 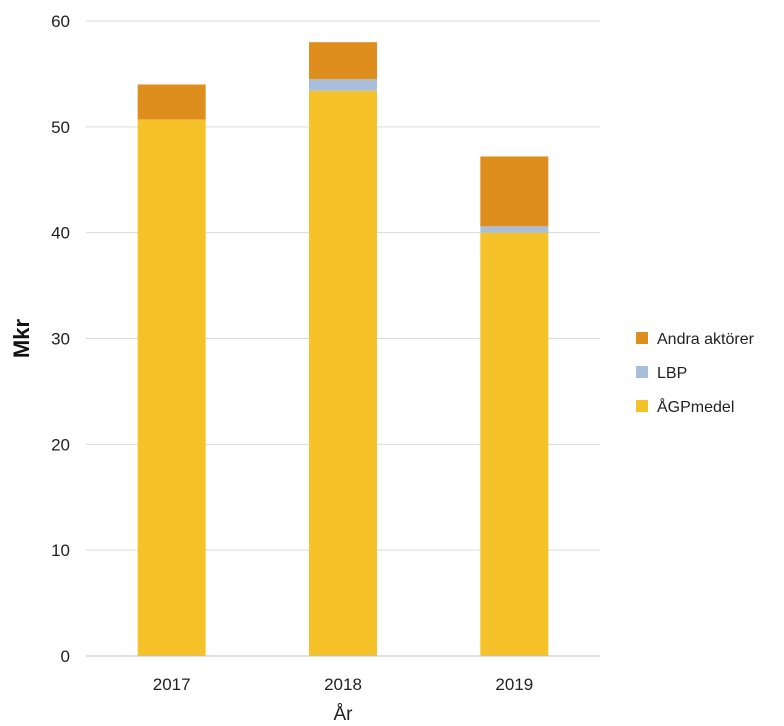 I want to click on bar-ågpmedel-2017, so click(x=171, y=388).